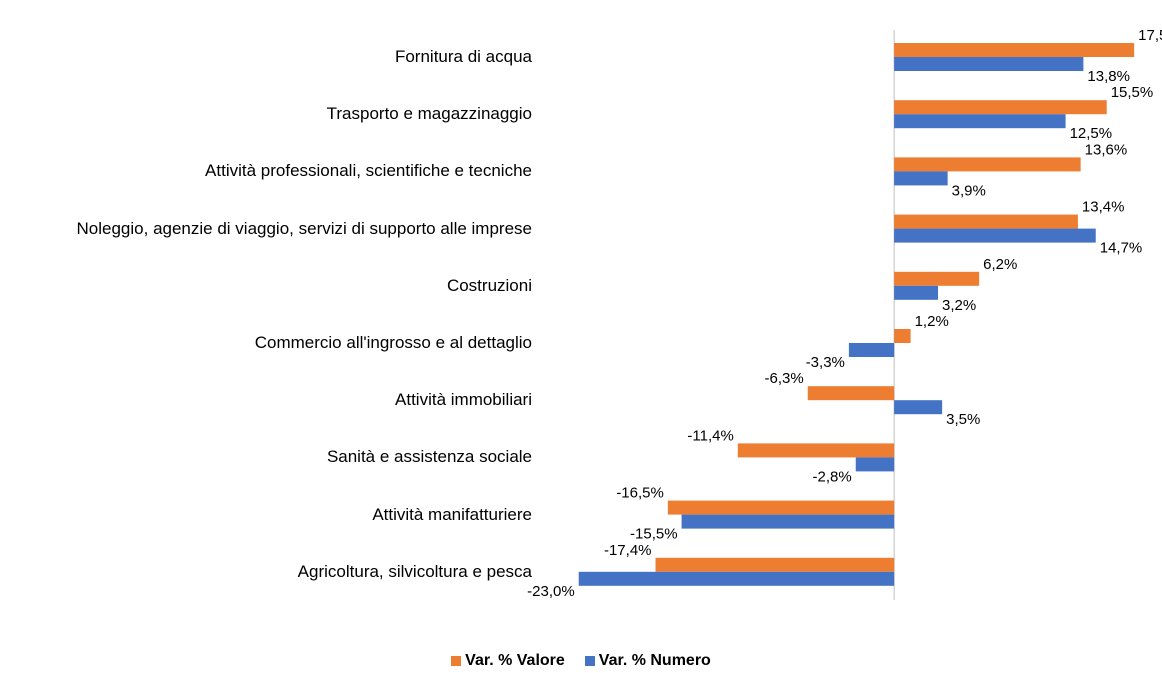 This screenshot has height=673, width=1162. Describe the element at coordinates (932, 321) in the screenshot. I see `value-label: 1,2%` at that location.